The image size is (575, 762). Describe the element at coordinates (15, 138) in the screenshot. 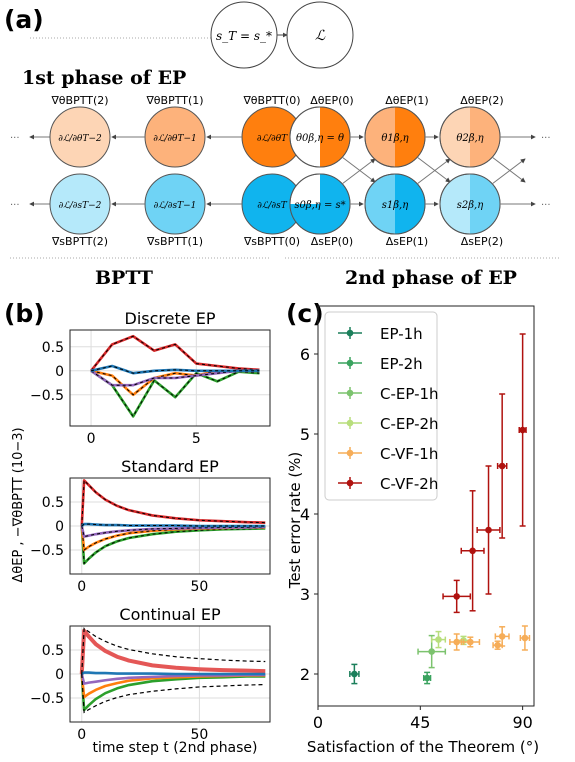

I see `bptt-theta-ellipsis: ···` at that location.